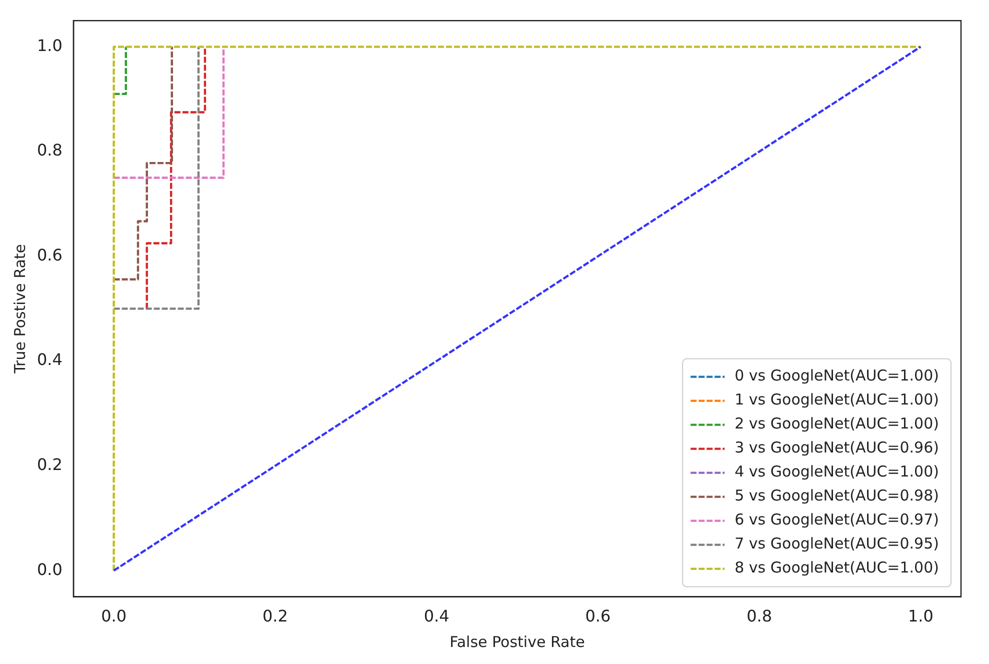  What do you see at coordinates (517, 641) in the screenshot?
I see `x-axis-title: False Postive Rate` at bounding box center [517, 641].